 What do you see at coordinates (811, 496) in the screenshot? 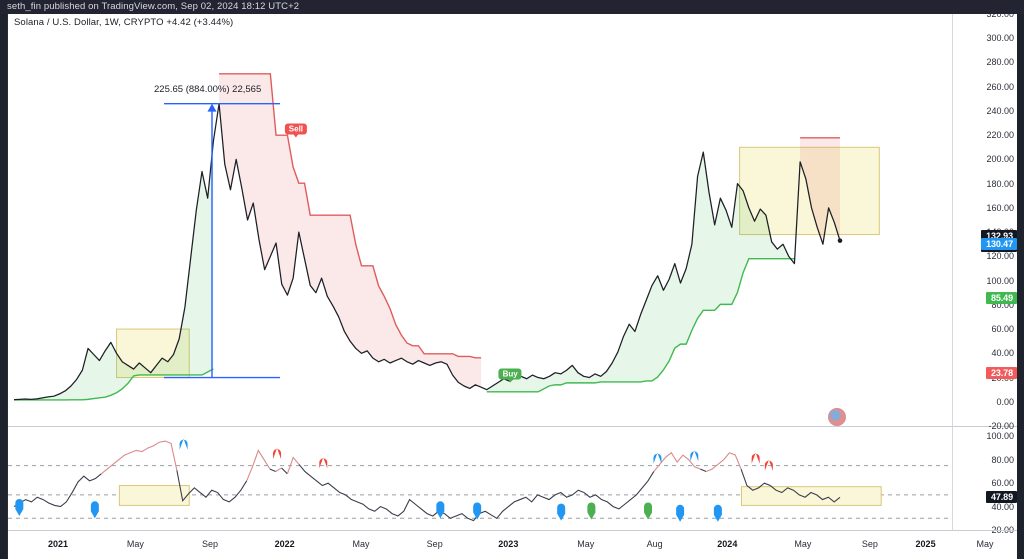
I see `osc-box-2024` at bounding box center [811, 496].